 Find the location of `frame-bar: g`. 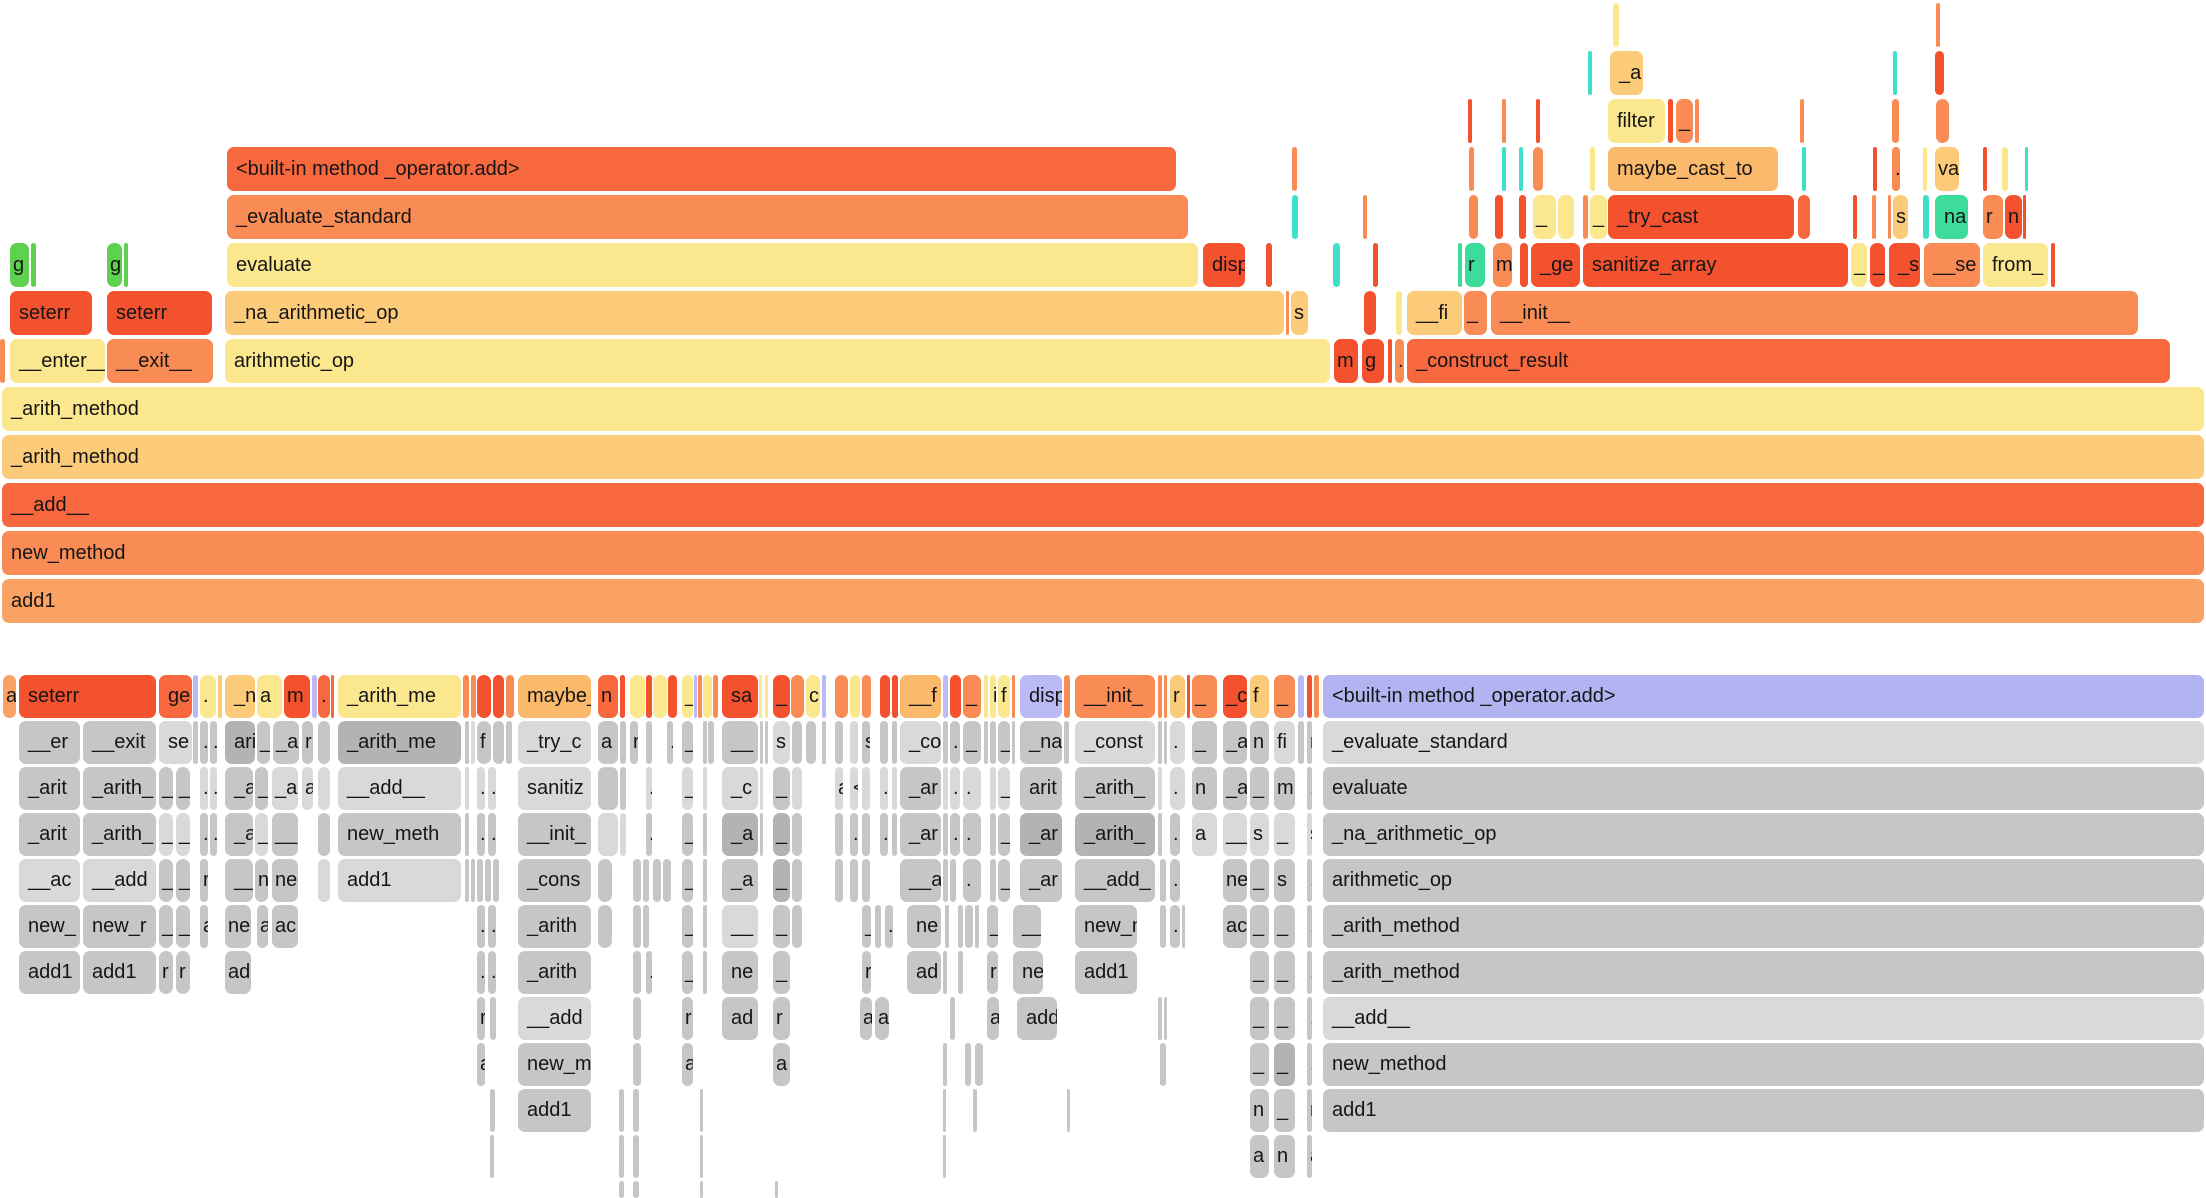

frame-bar: g is located at coordinates (114, 265).